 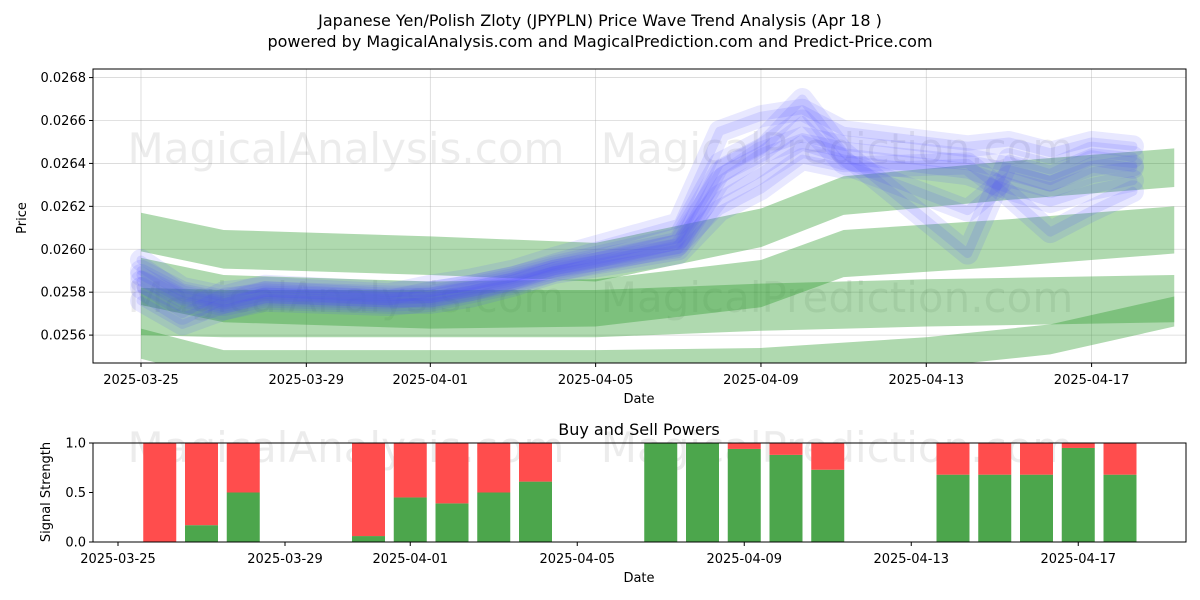 I want to click on price-y-axis-label: Price, so click(x=22, y=218).